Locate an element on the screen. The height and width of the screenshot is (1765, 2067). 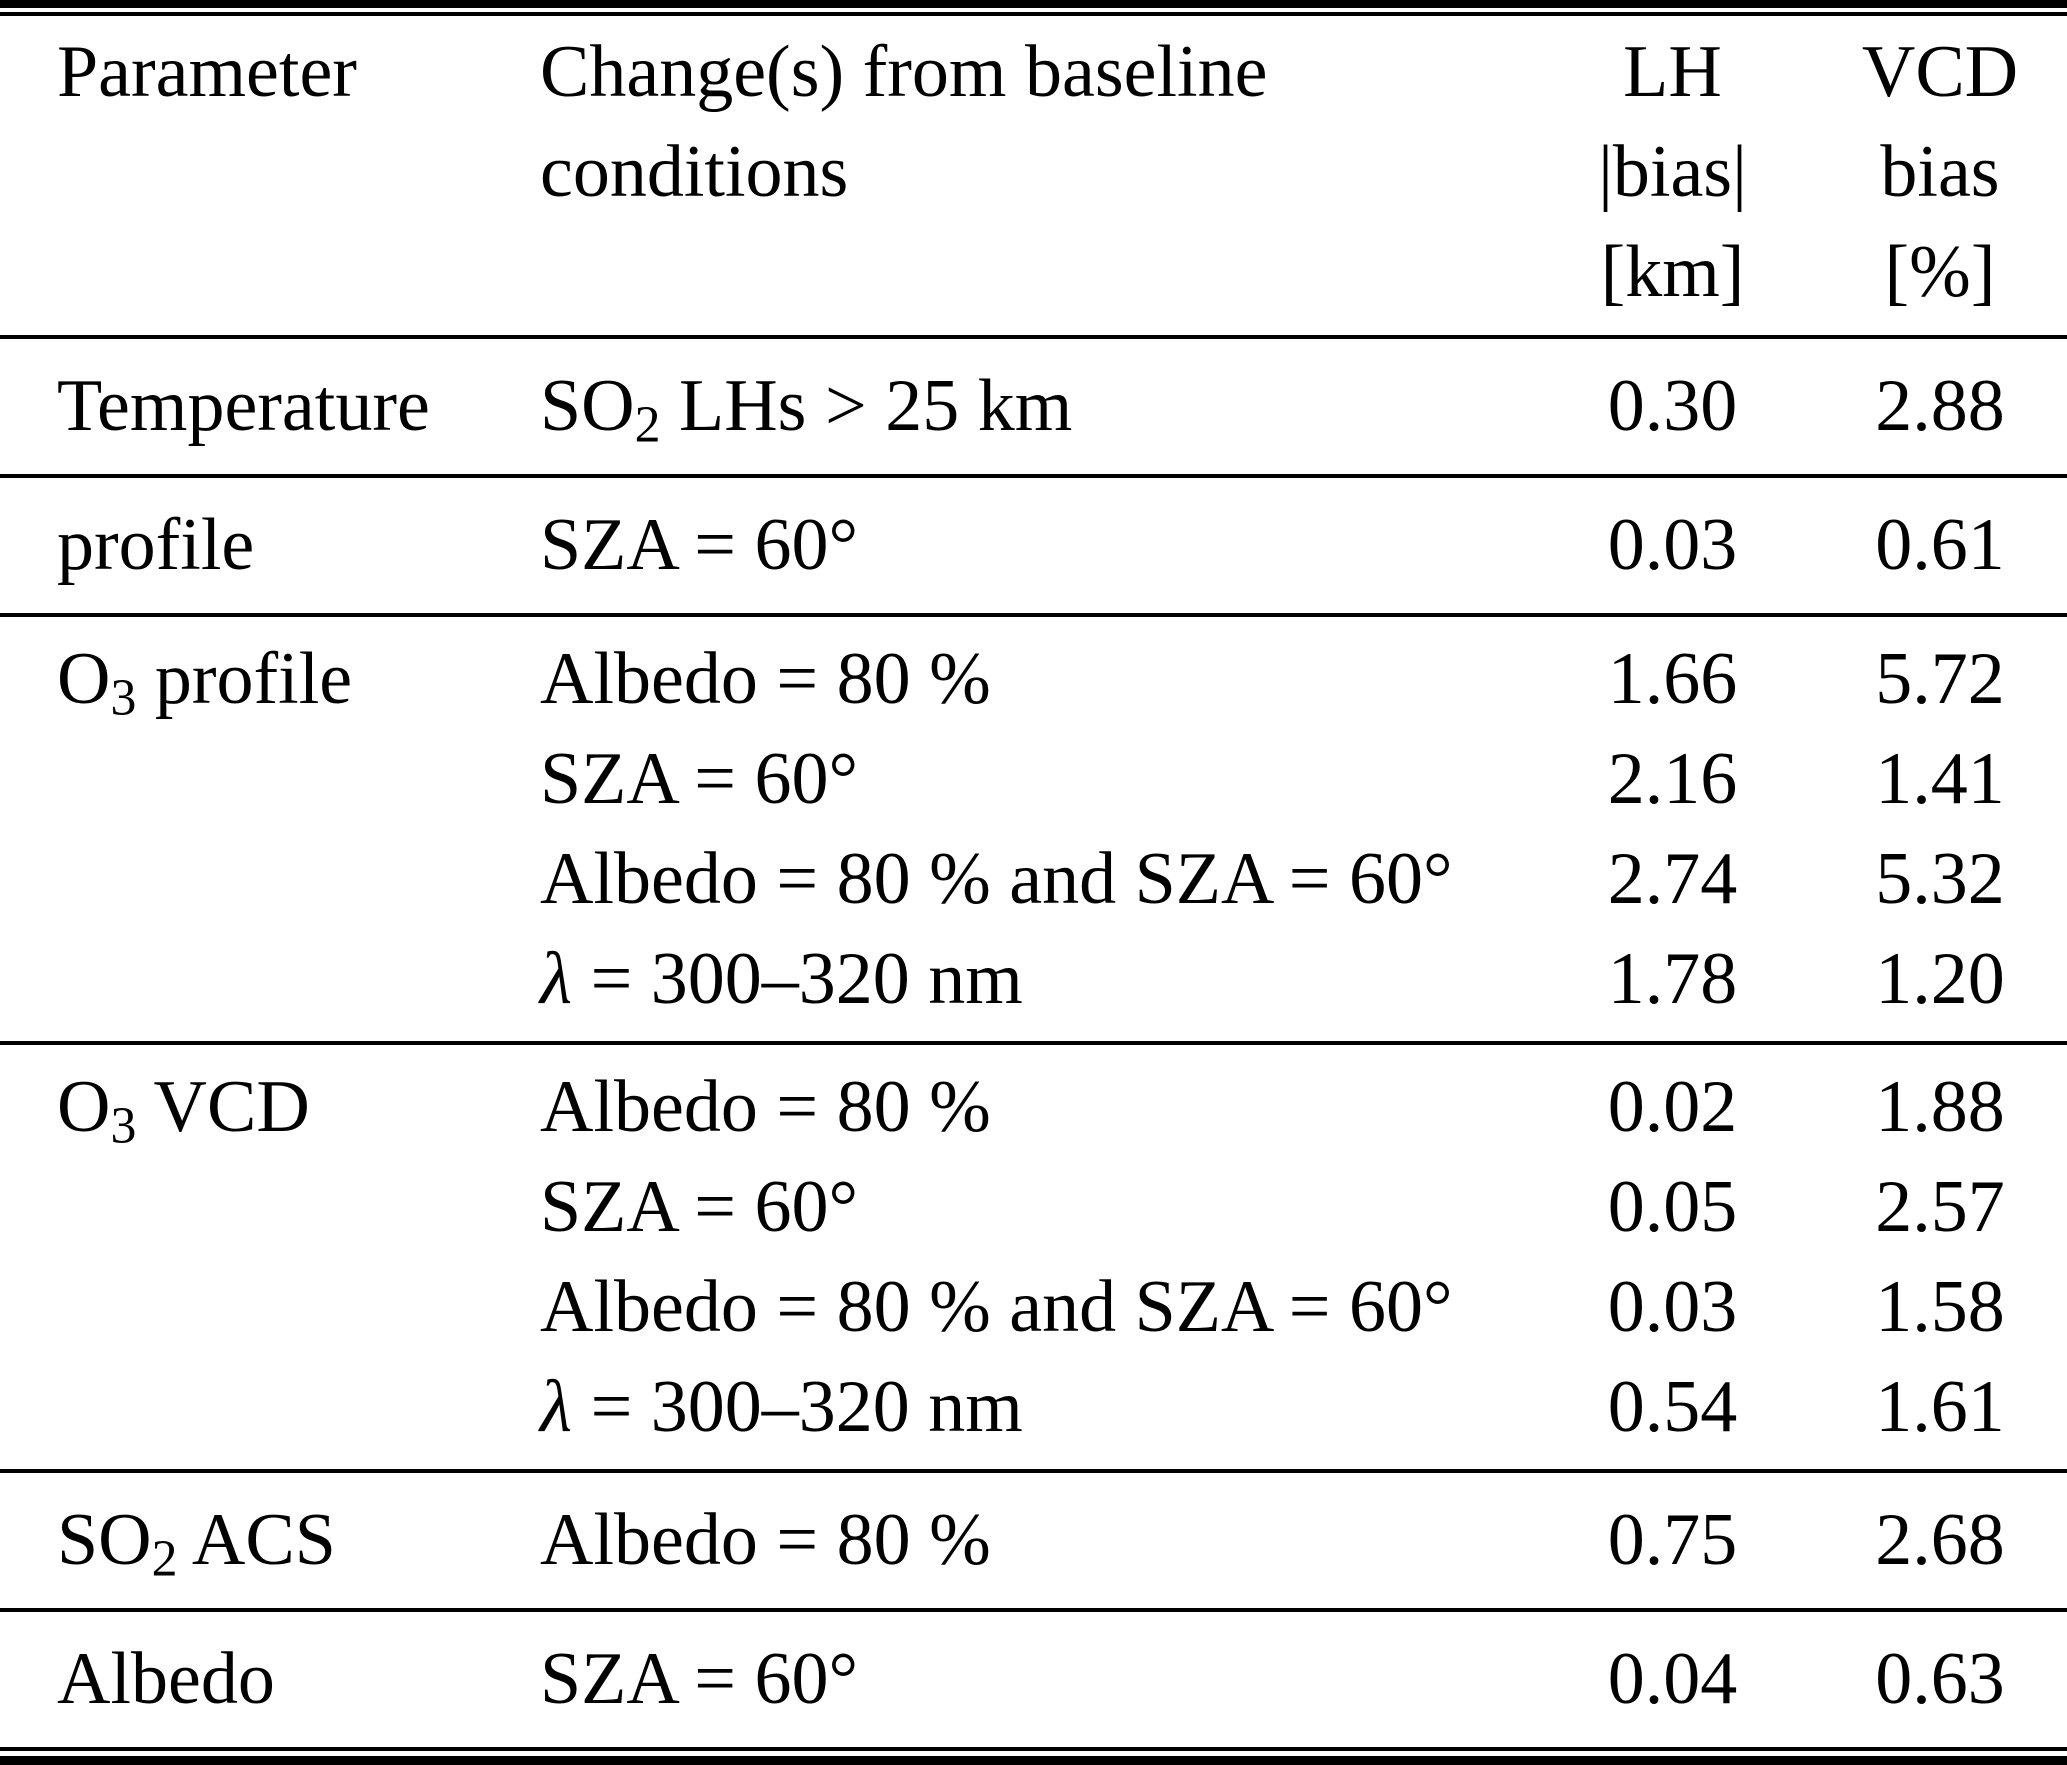
vcd-bias-cell: 2.68 is located at coordinates (1921, 1540).